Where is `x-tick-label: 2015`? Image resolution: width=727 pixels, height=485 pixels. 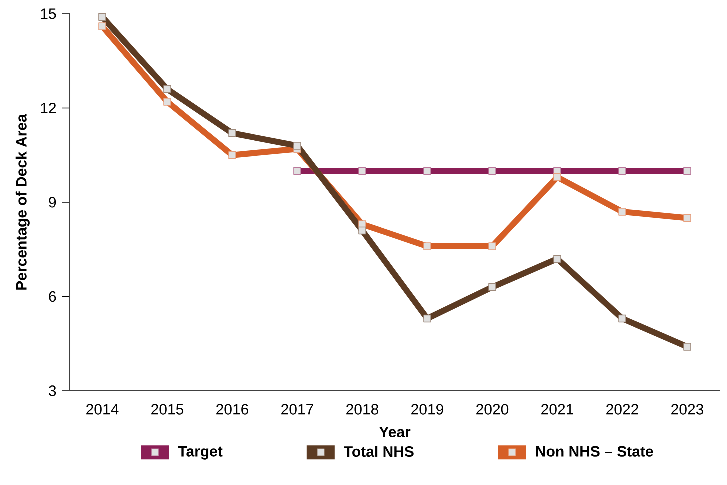 x-tick-label: 2015 is located at coordinates (168, 409).